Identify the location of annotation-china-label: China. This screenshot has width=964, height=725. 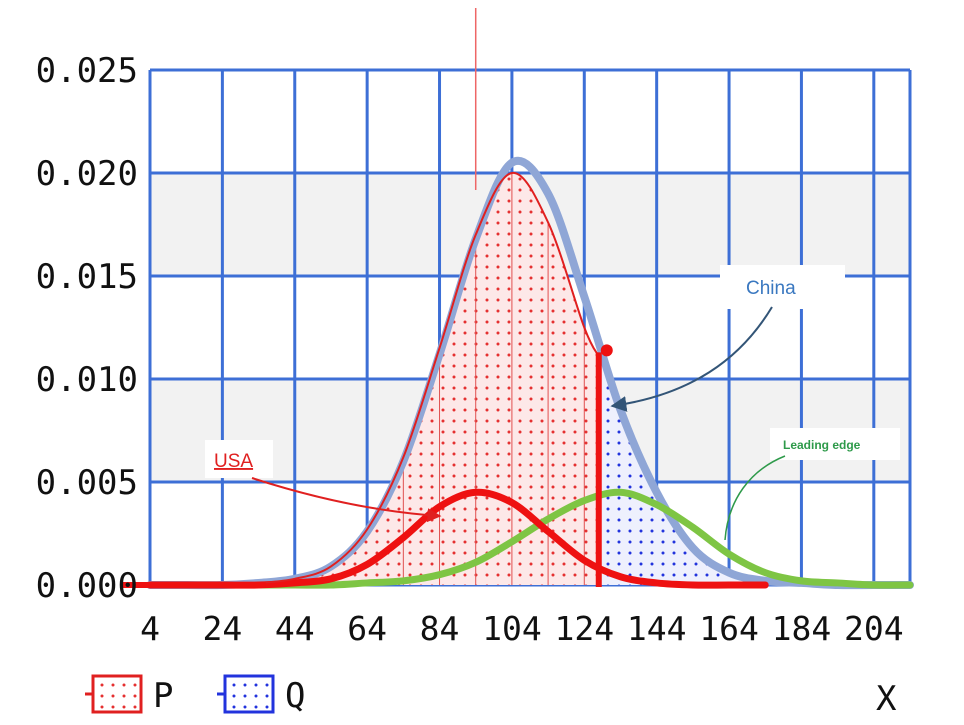
(771, 288).